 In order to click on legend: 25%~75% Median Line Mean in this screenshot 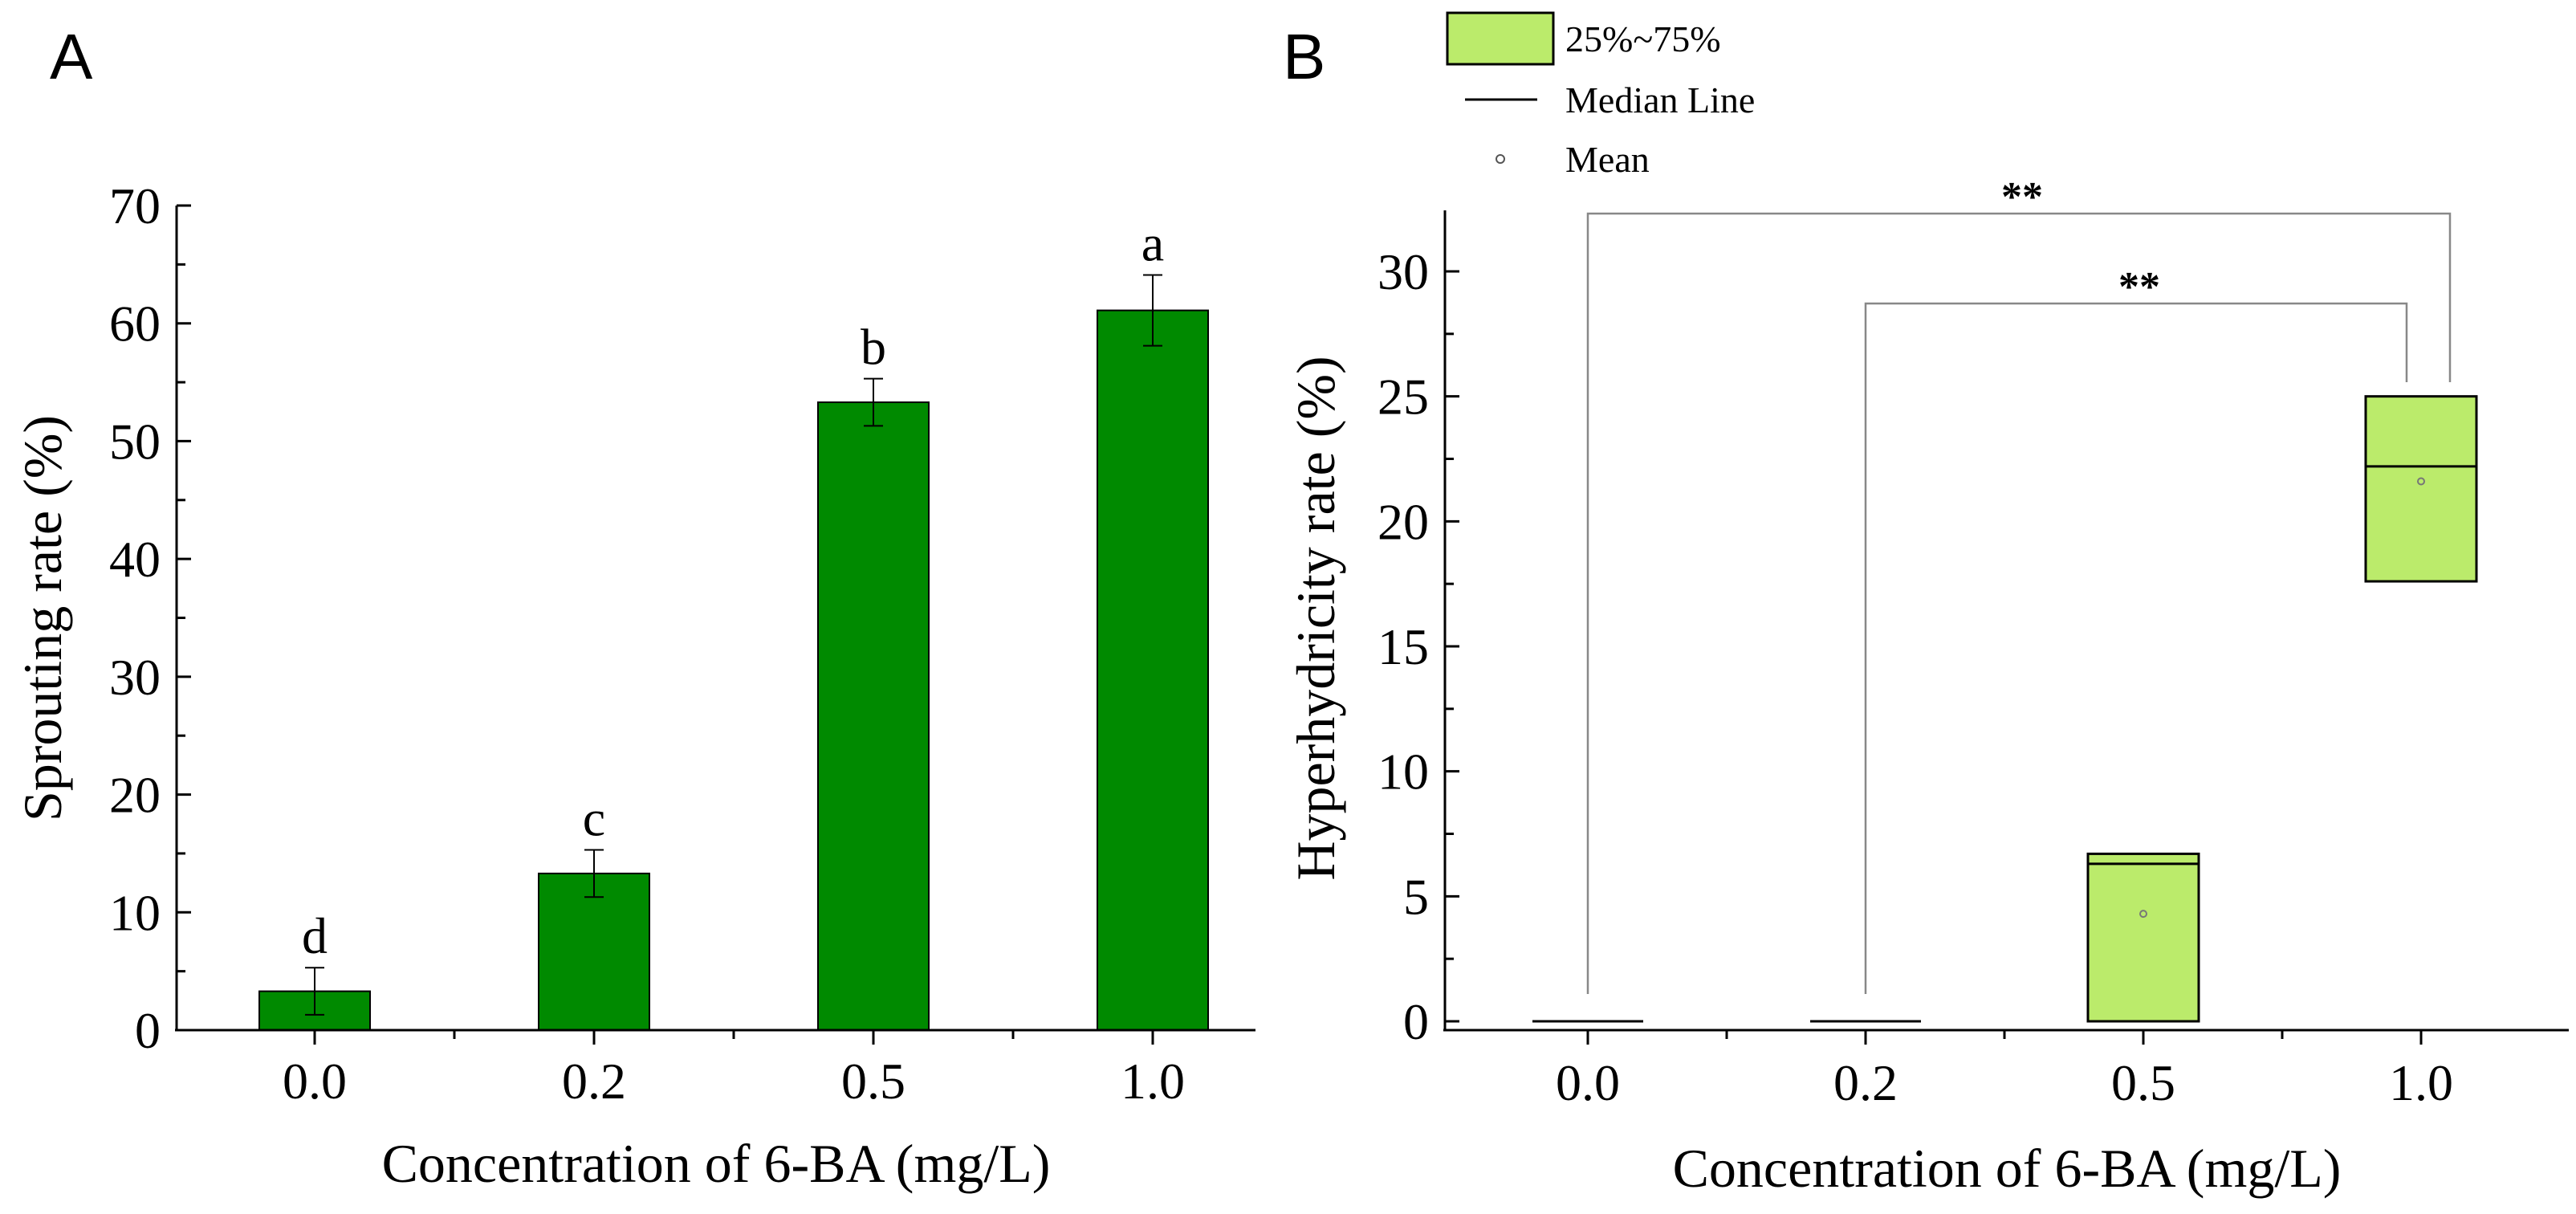, I will do `click(1600, 95)`.